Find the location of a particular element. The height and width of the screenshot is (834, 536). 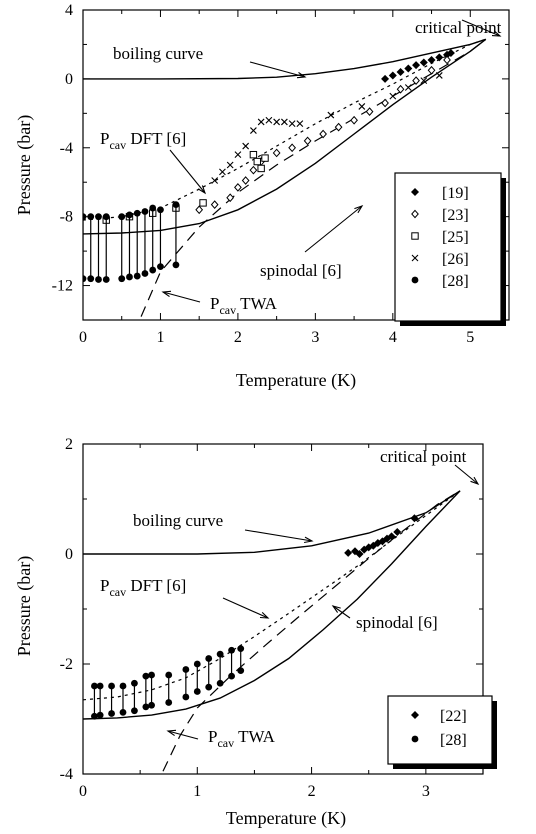

annotation-text: spinodal [6] is located at coordinates (397, 622).